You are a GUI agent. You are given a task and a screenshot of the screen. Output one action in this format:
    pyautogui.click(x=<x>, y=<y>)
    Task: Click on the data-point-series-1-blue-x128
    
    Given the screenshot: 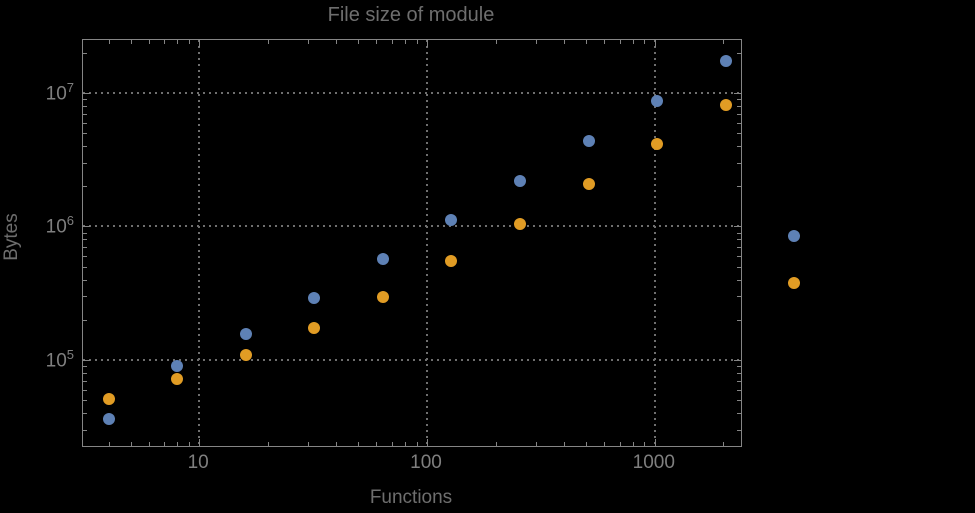 What is the action you would take?
    pyautogui.click(x=451, y=219)
    